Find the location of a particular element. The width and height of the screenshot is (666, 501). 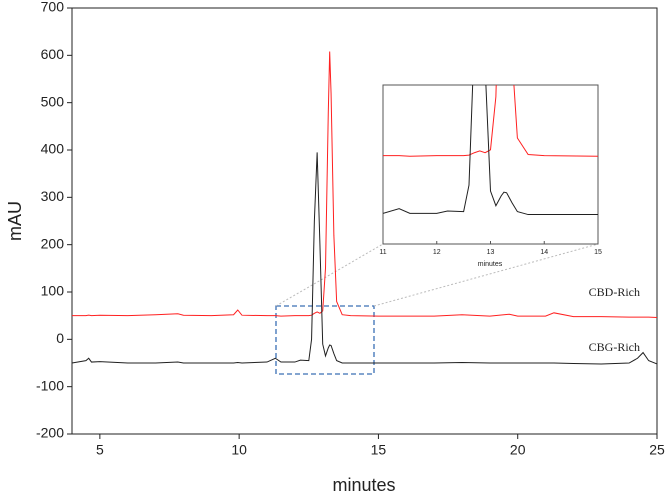

y-tick-label: 100 is located at coordinates (53, 291).